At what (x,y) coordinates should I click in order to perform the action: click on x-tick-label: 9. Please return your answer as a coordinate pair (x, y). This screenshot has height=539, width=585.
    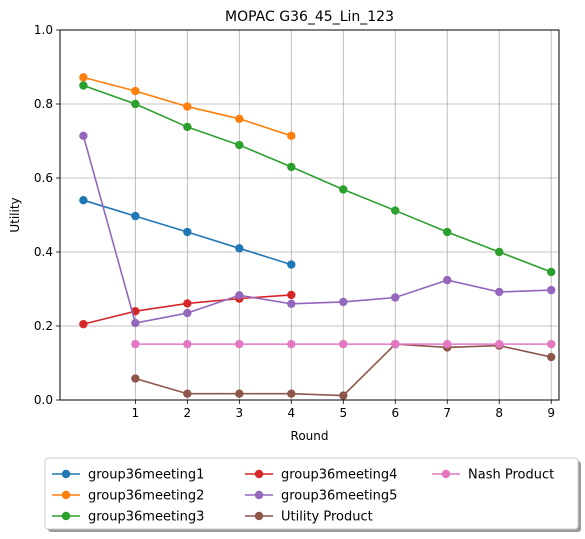
    Looking at the image, I should click on (551, 413).